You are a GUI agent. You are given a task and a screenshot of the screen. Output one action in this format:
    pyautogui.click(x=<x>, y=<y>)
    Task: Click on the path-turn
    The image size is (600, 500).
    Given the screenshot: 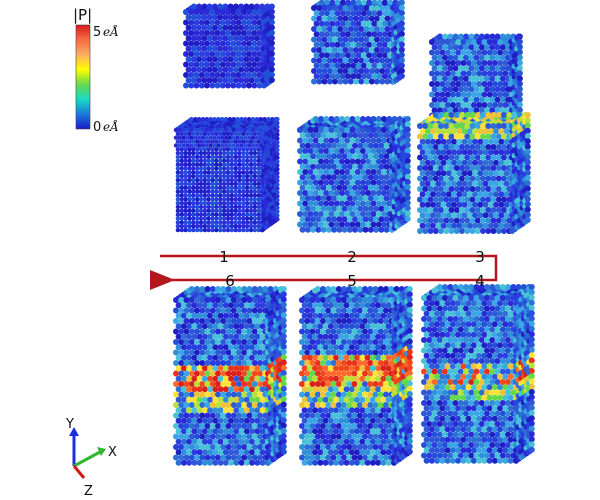 What is the action you would take?
    pyautogui.click(x=491, y=268)
    